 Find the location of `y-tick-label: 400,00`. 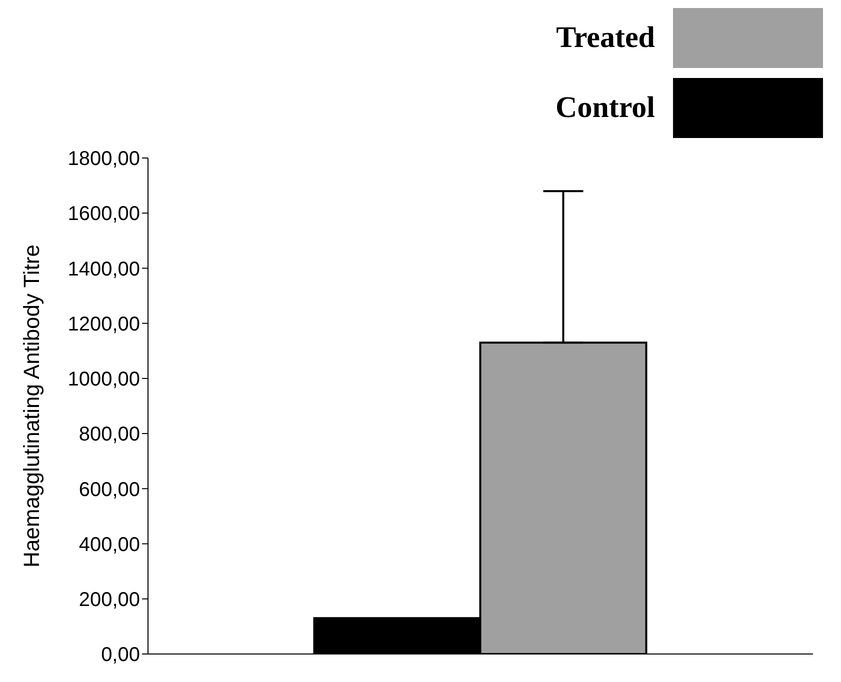

y-tick-label: 400,00 is located at coordinates (109, 545).